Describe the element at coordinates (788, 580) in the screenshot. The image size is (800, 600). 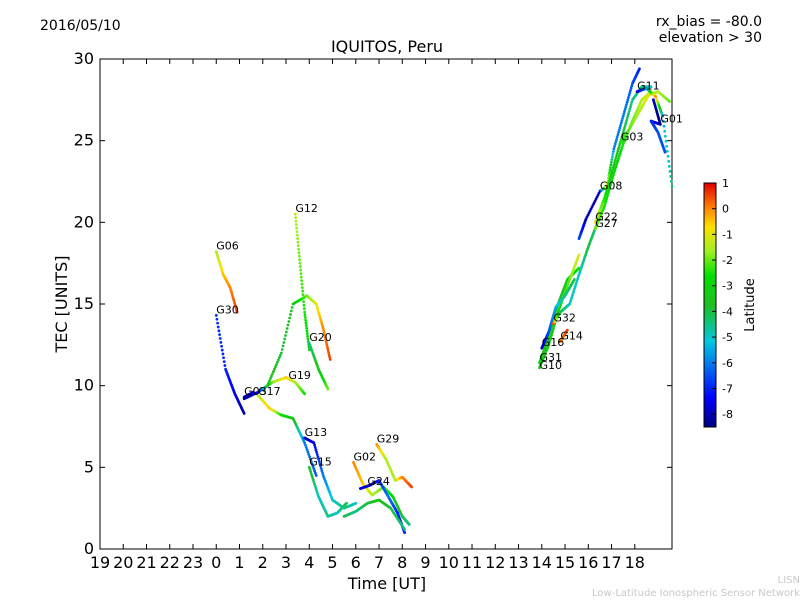
I see `footer-org-abbr: LISN` at that location.